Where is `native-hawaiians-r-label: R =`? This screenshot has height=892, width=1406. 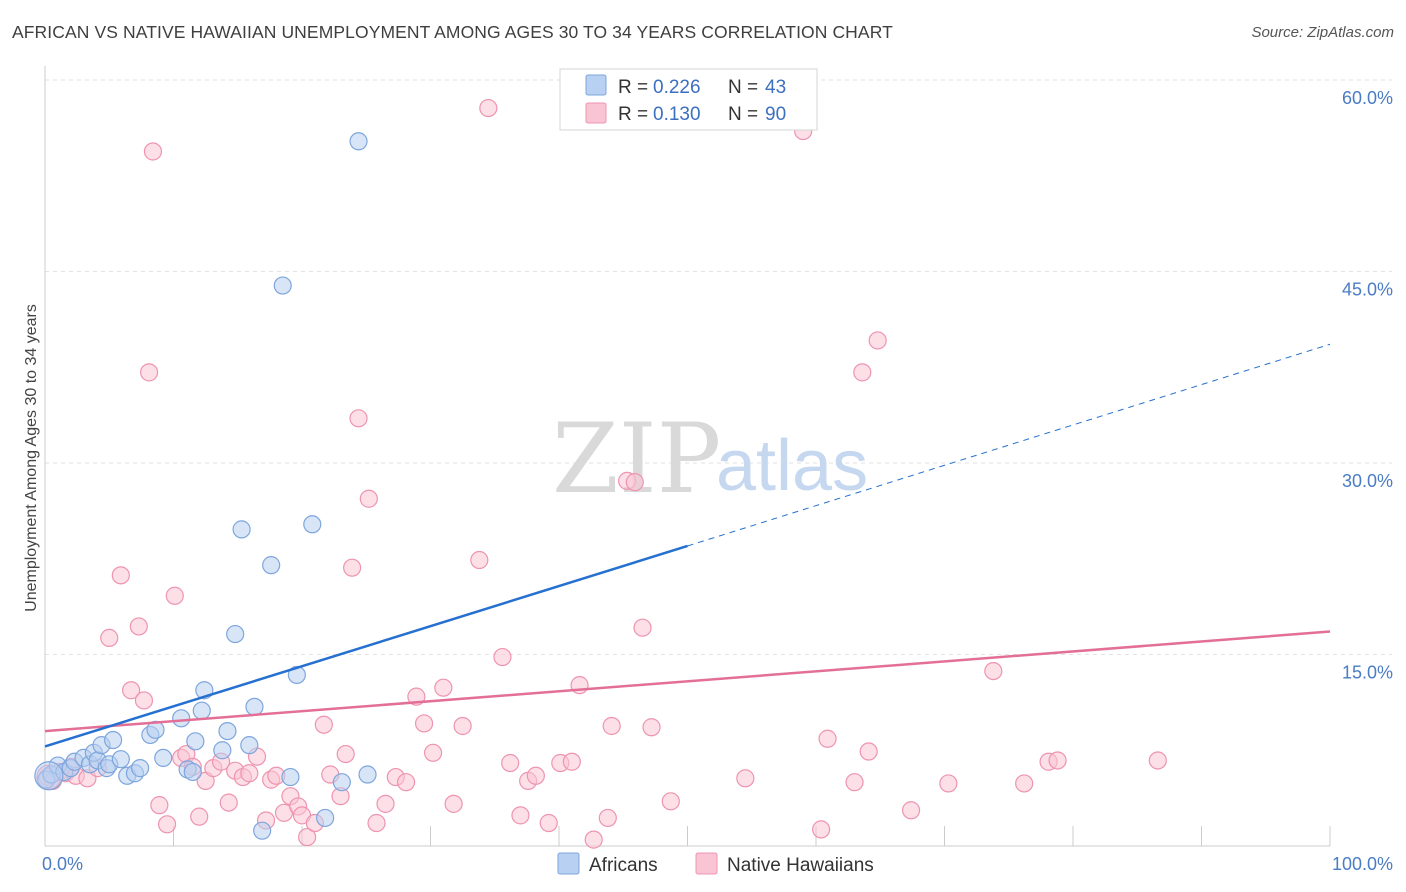 native-hawaiians-r-label: R = is located at coordinates (633, 114).